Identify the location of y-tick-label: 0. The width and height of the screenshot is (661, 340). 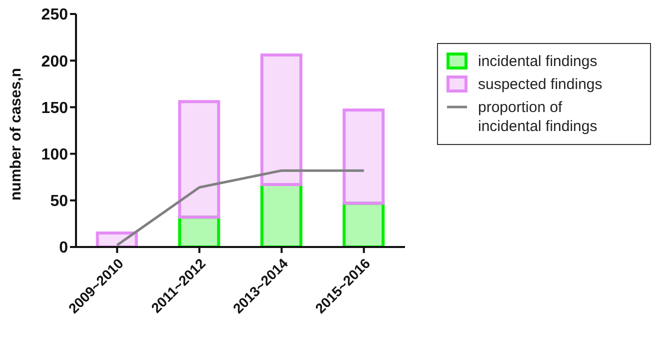
(63, 248).